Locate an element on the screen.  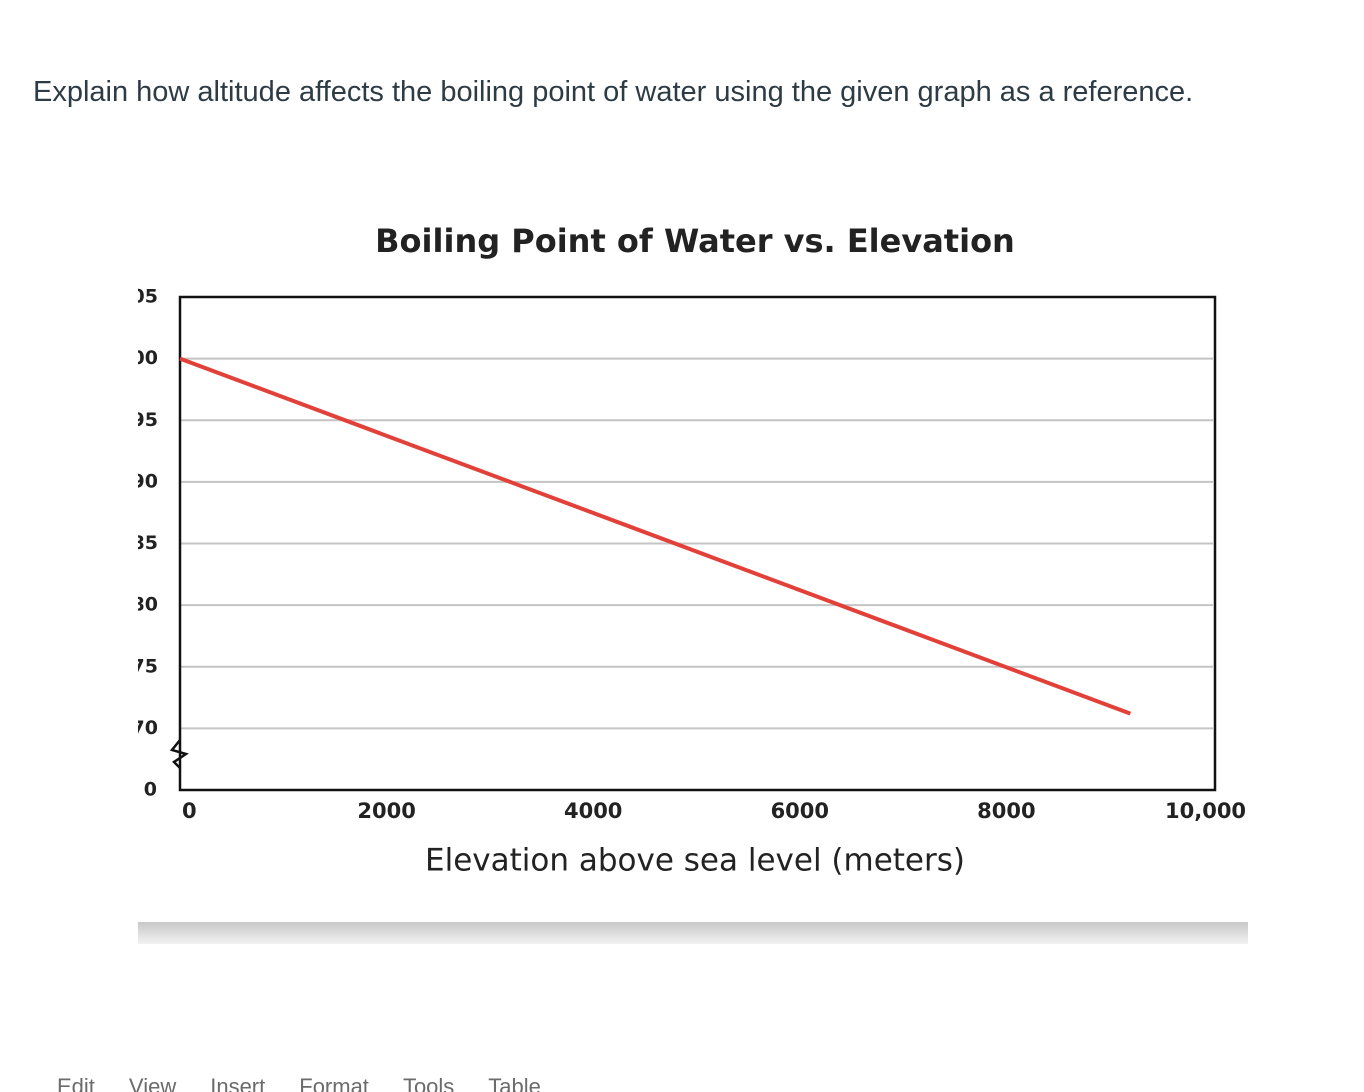
x-tick-label: 0 is located at coordinates (189, 811).